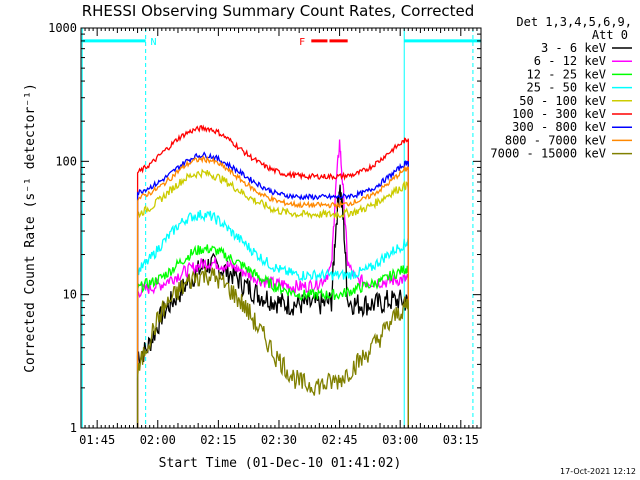  What do you see at coordinates (62, 28) in the screenshot?
I see `y-tick-label: 1000` at bounding box center [62, 28].